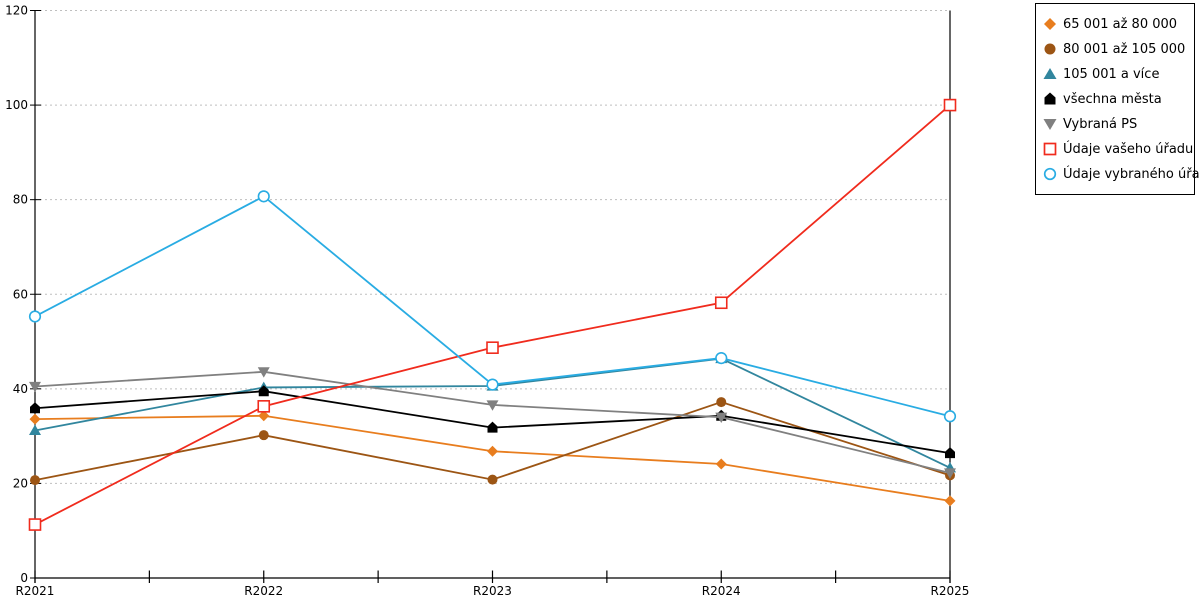 This screenshot has width=1200, height=600. Describe the element at coordinates (1050, 49) in the screenshot. I see `circle-legend-icon` at that location.